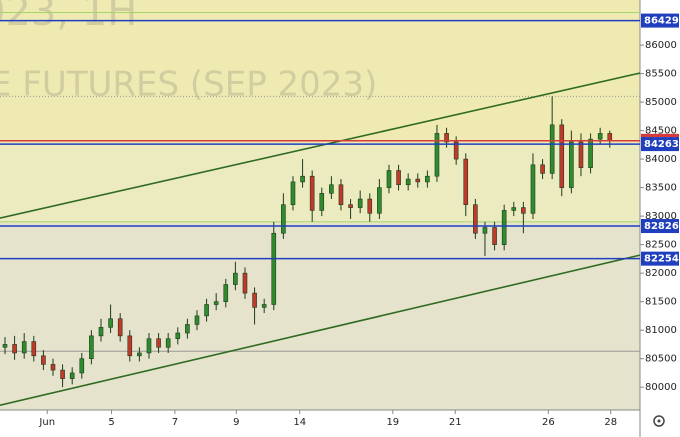 This screenshot has height=437, width=680. I want to click on y-tick-label: 86000, so click(661, 45).